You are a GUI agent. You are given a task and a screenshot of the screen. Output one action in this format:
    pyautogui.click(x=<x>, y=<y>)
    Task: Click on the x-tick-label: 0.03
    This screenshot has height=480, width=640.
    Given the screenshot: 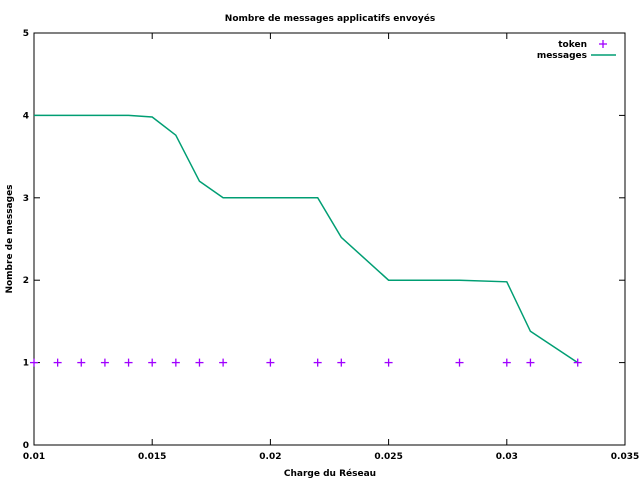 What is the action you would take?
    pyautogui.click(x=507, y=457)
    